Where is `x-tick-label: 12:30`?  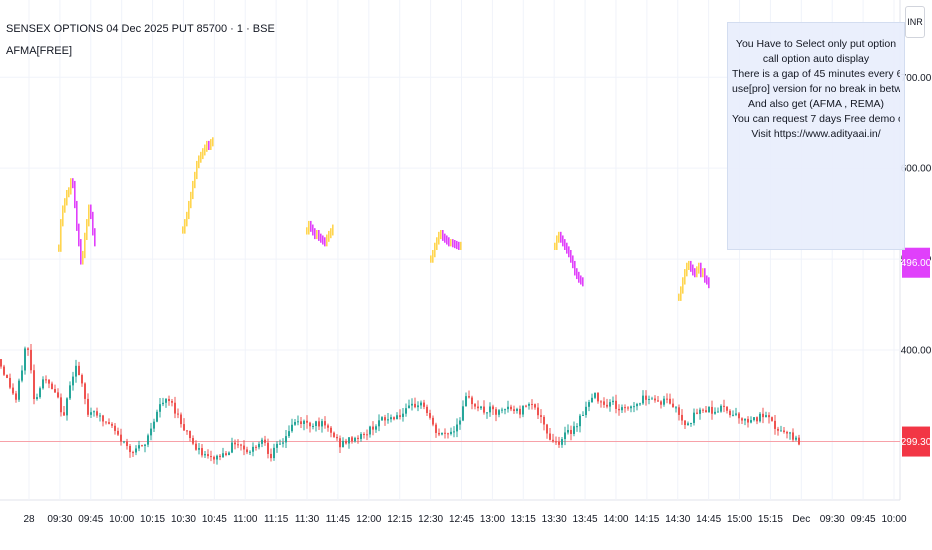 x-tick-label: 12:30 is located at coordinates (430, 519).